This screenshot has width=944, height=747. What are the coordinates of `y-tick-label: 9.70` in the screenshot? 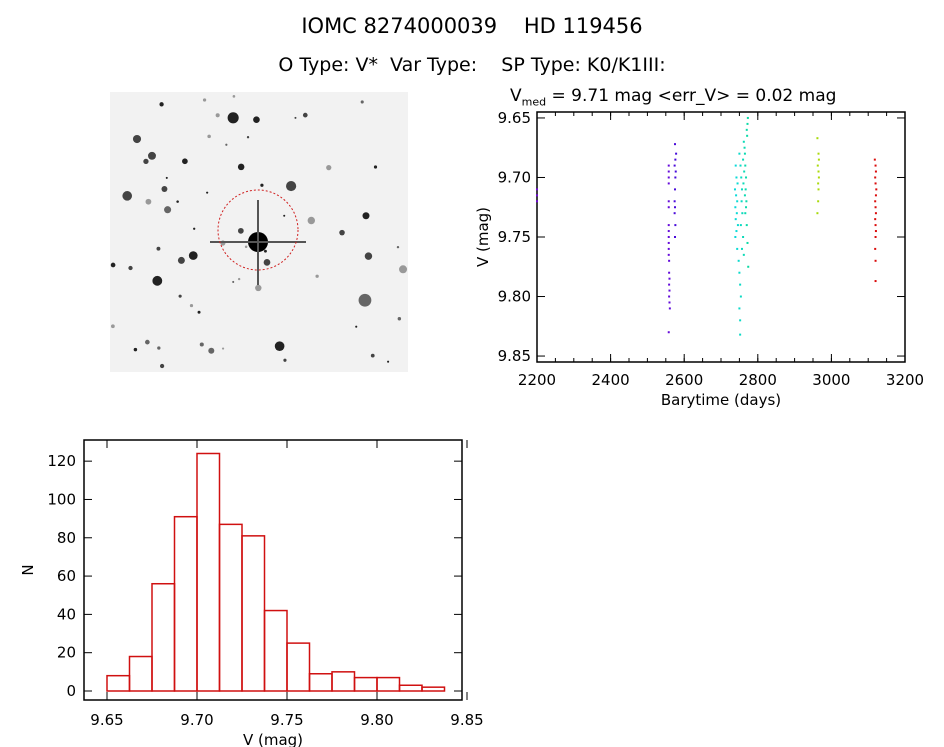 It's located at (514, 177).